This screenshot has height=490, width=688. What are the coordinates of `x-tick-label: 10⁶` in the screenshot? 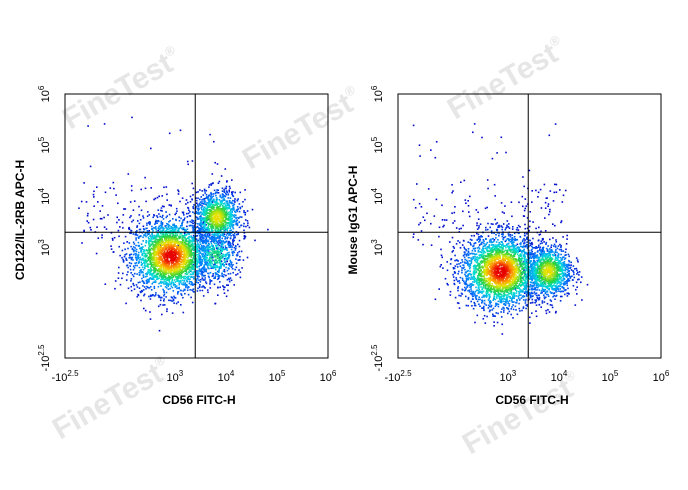 It's located at (328, 376).